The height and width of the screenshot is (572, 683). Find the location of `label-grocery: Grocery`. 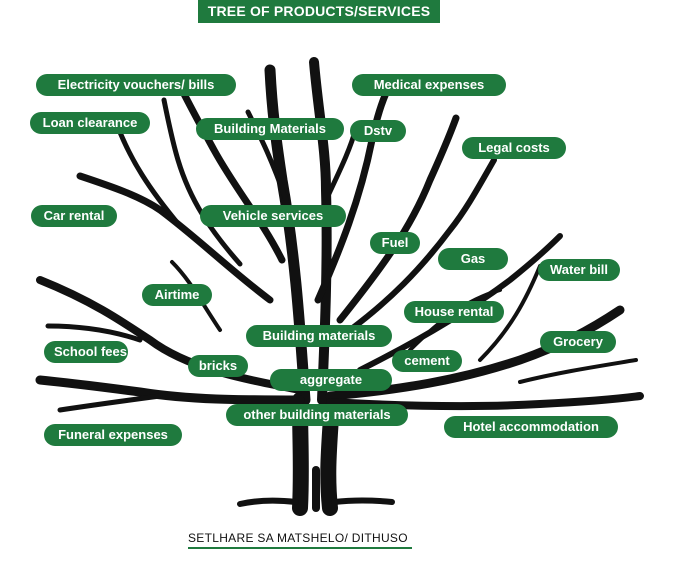

label-grocery: Grocery is located at coordinates (578, 342).